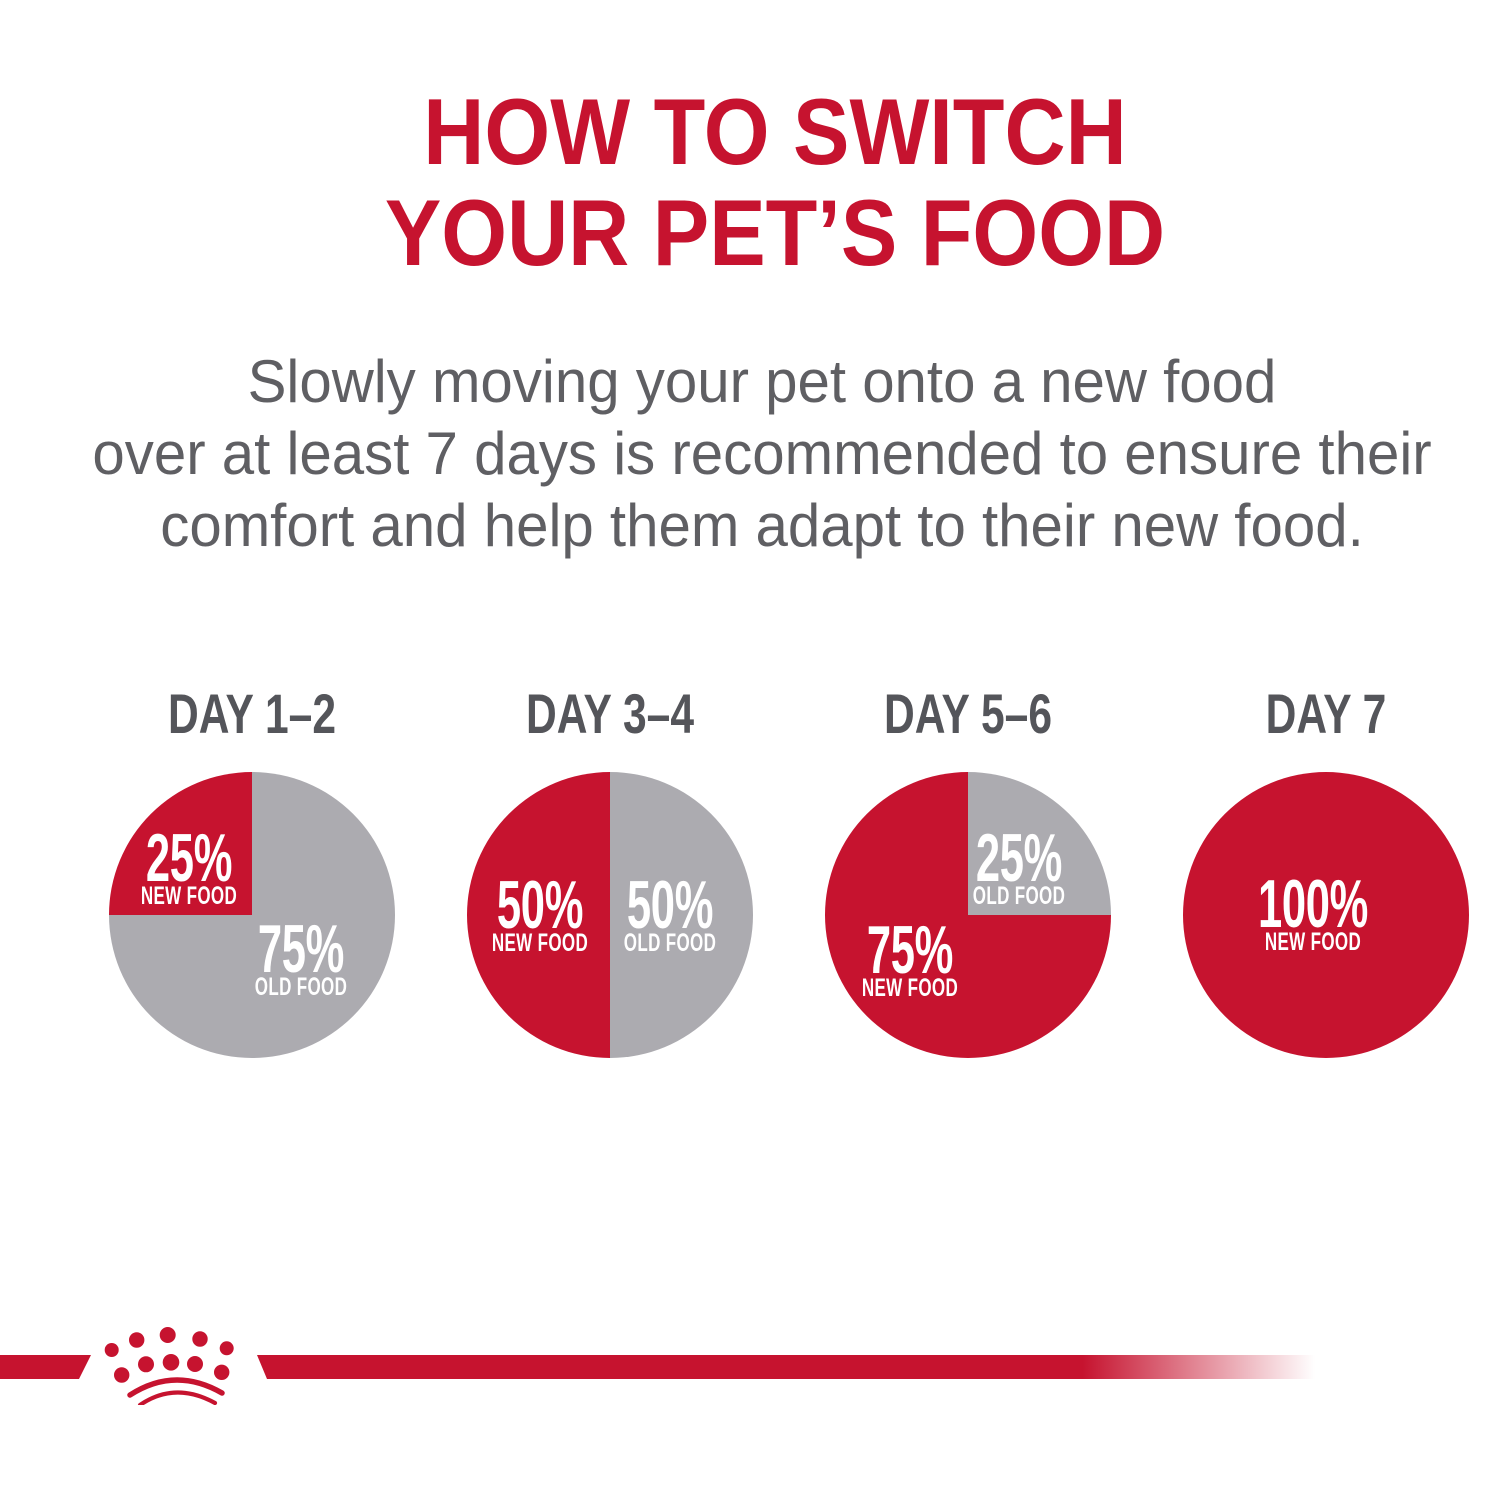  Describe the element at coordinates (968, 713) in the screenshot. I see `day-heading: DAY 5–6` at that location.